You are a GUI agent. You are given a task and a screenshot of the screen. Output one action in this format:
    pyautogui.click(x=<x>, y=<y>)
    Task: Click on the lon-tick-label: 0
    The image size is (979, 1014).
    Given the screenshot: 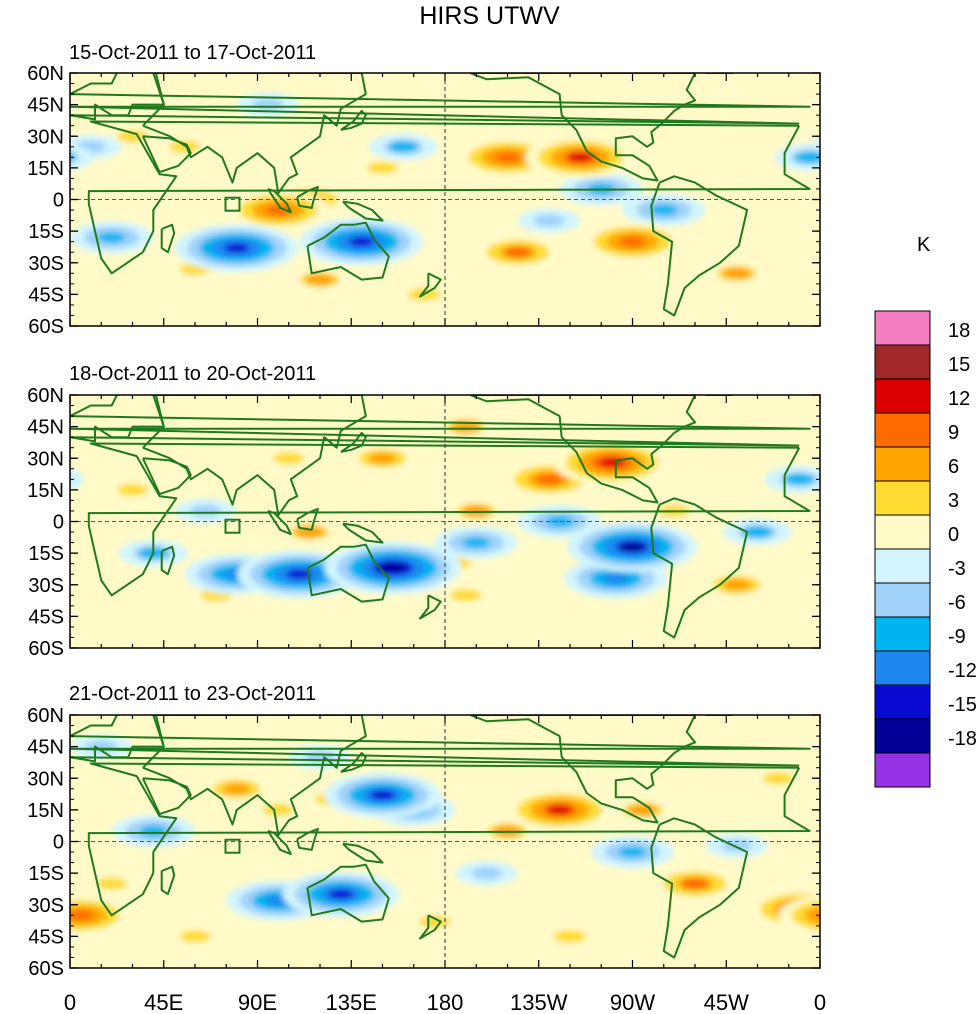 What is the action you would take?
    pyautogui.click(x=820, y=1002)
    